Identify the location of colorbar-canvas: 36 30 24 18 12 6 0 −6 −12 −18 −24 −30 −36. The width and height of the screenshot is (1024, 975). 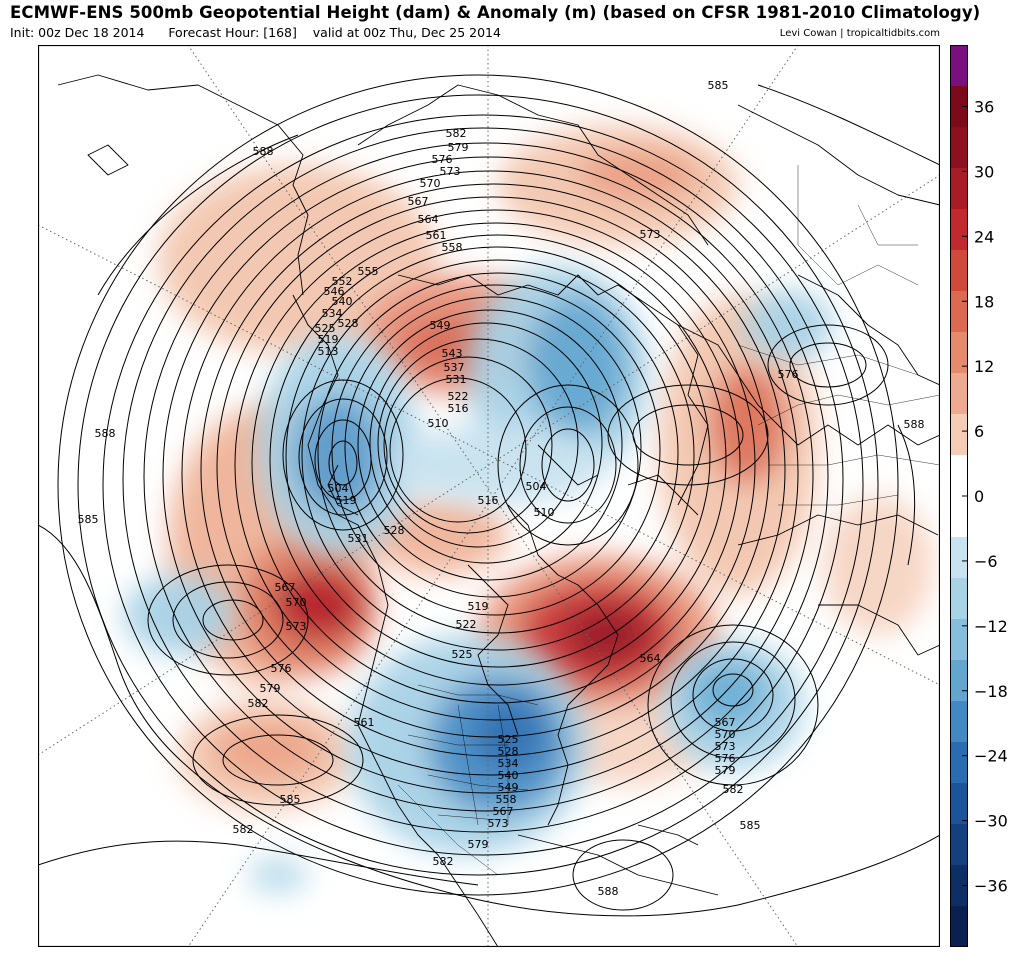
(979, 496).